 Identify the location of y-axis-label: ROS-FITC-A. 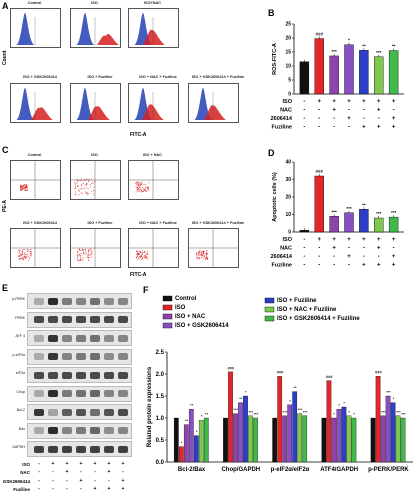
(275, 59).